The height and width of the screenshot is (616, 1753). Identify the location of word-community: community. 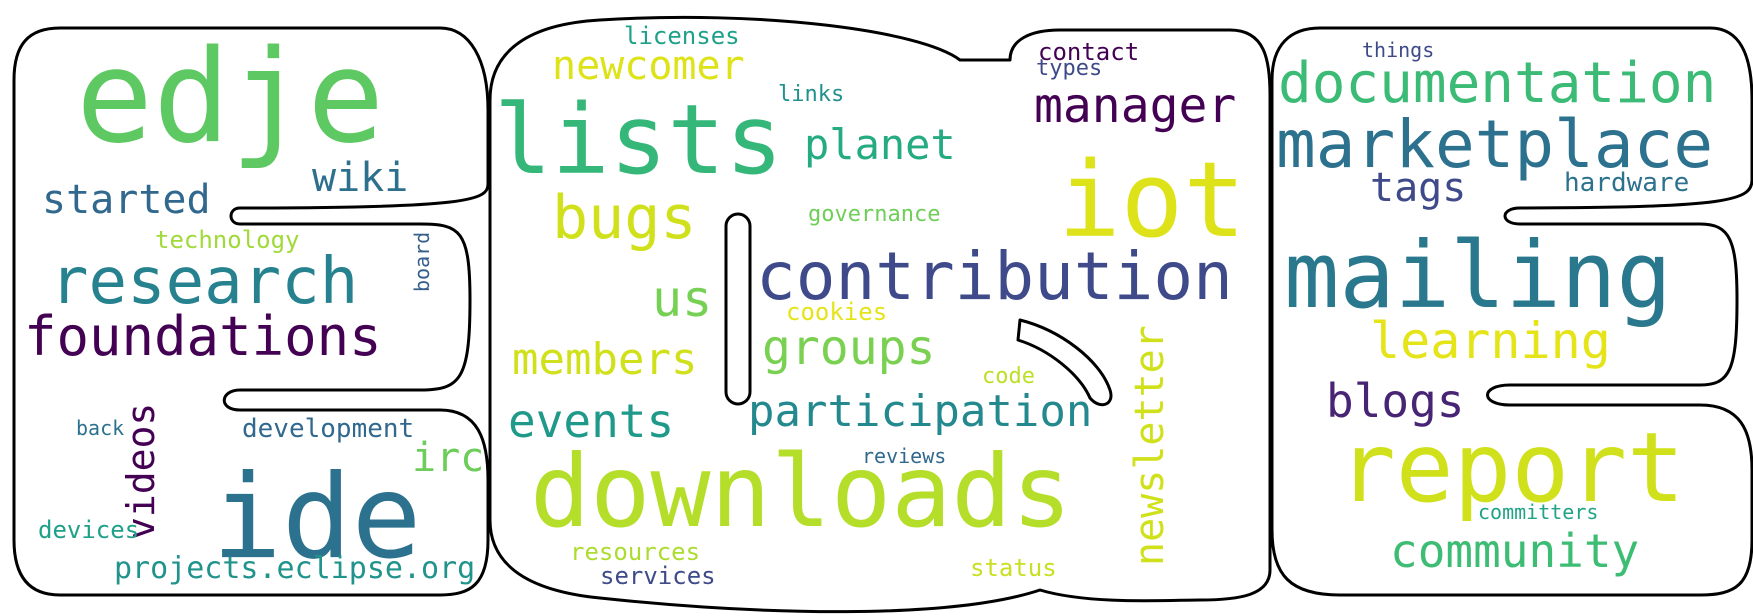
(1515, 551).